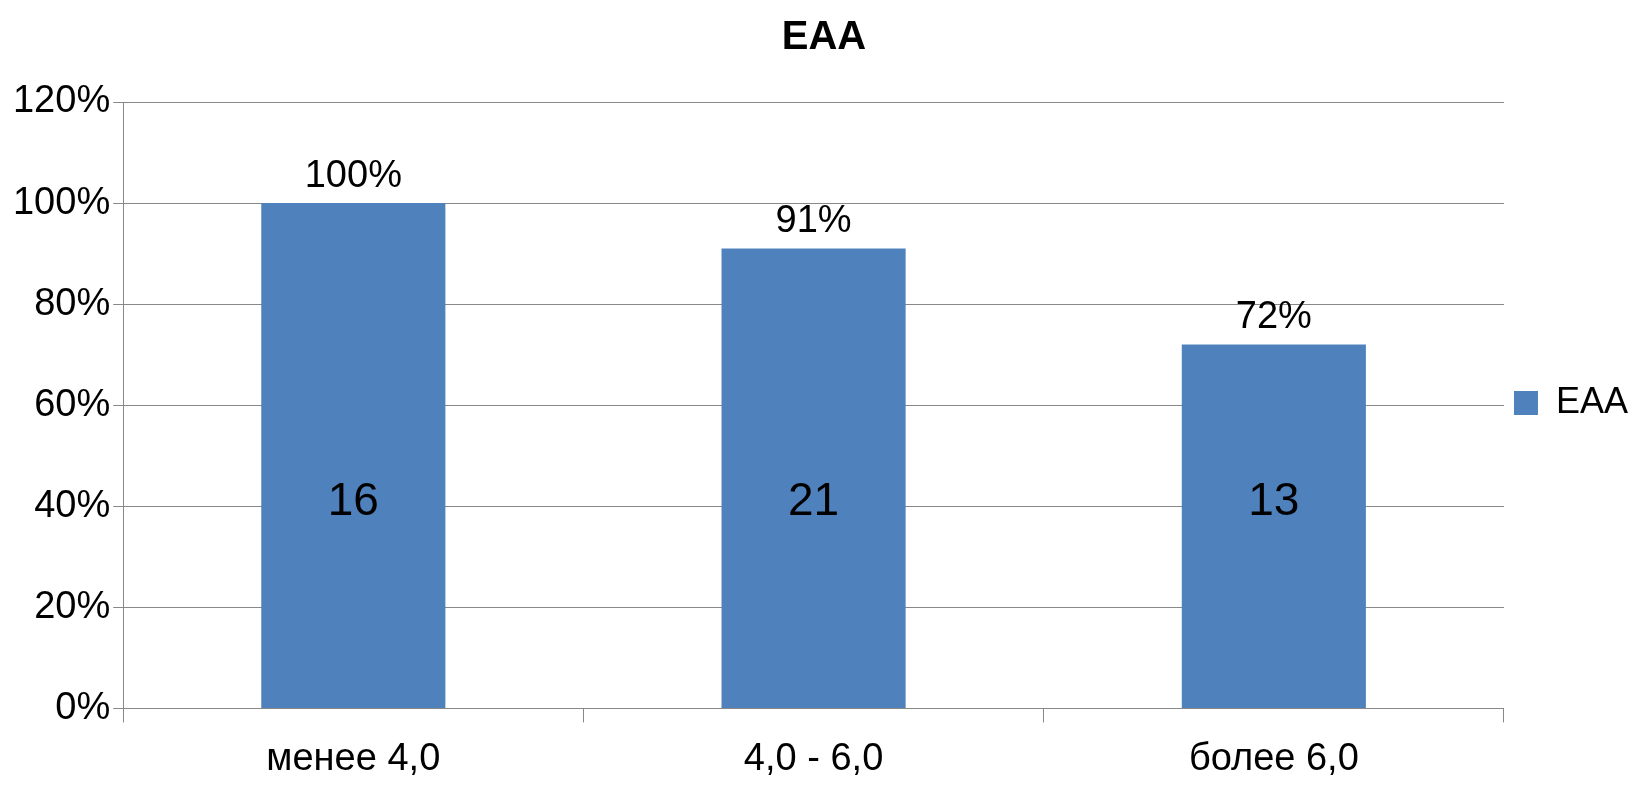 The image size is (1648, 806). I want to click on data-label: 91%, so click(813, 219).